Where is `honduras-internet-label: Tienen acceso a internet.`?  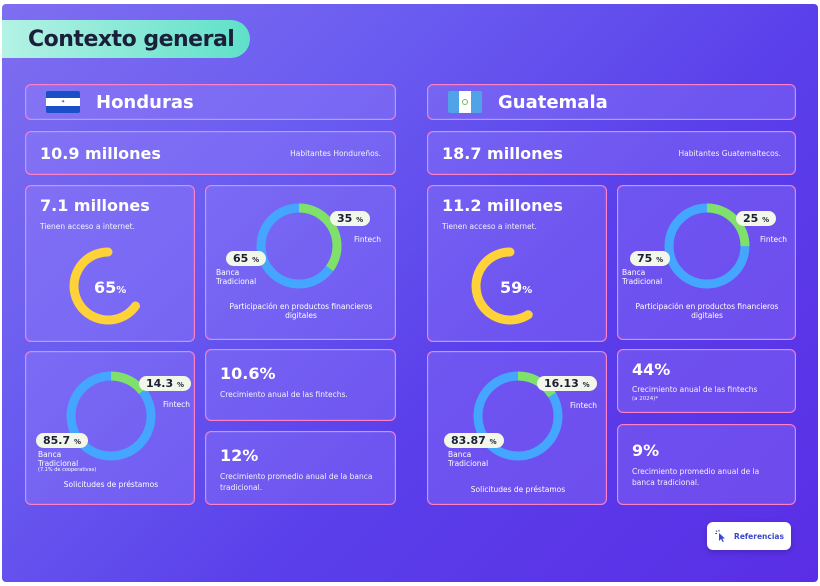 honduras-internet-label: Tienen acceso a internet. is located at coordinates (87, 226).